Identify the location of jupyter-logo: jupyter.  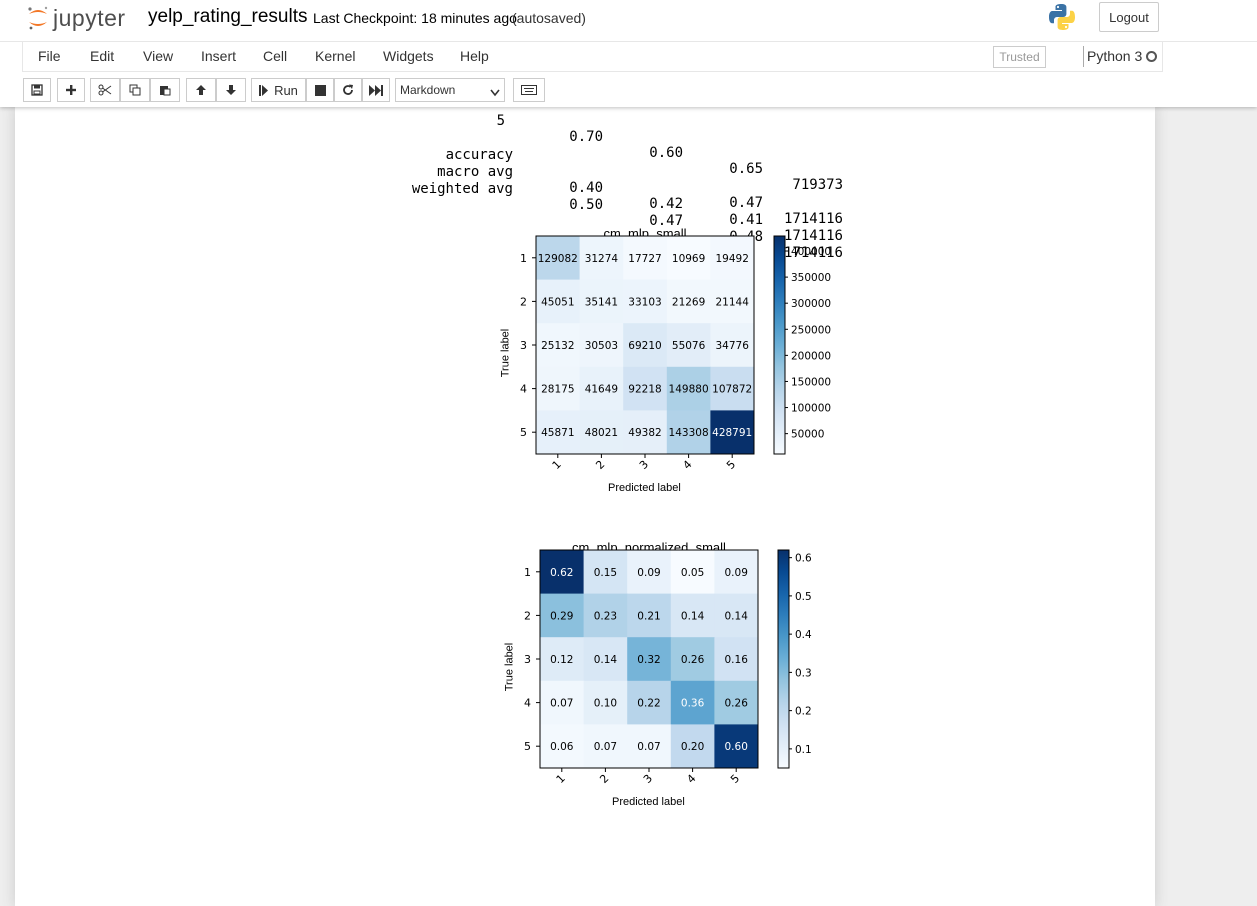
(82, 18).